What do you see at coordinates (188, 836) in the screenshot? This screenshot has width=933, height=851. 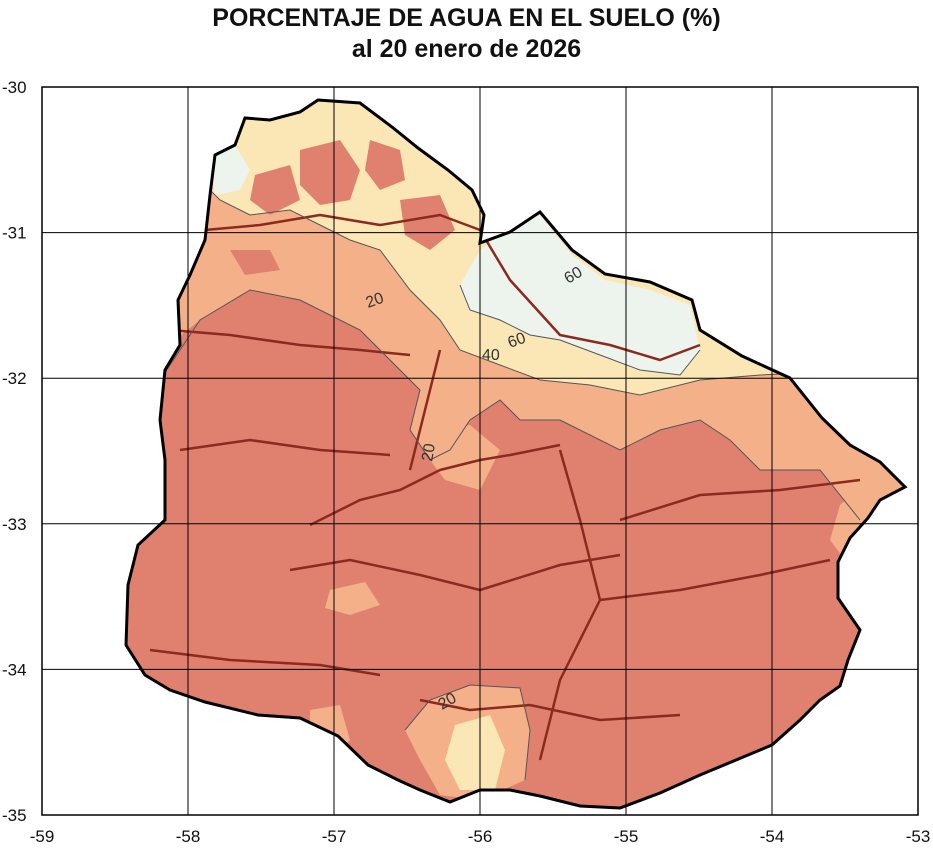 I see `x-tick-label: -58` at bounding box center [188, 836].